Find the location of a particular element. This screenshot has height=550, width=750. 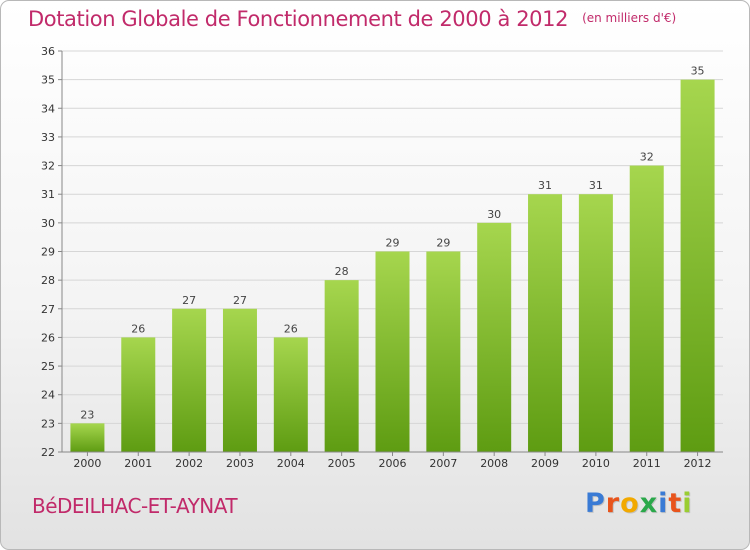

y-tick-label: 33 is located at coordinates (48, 137).